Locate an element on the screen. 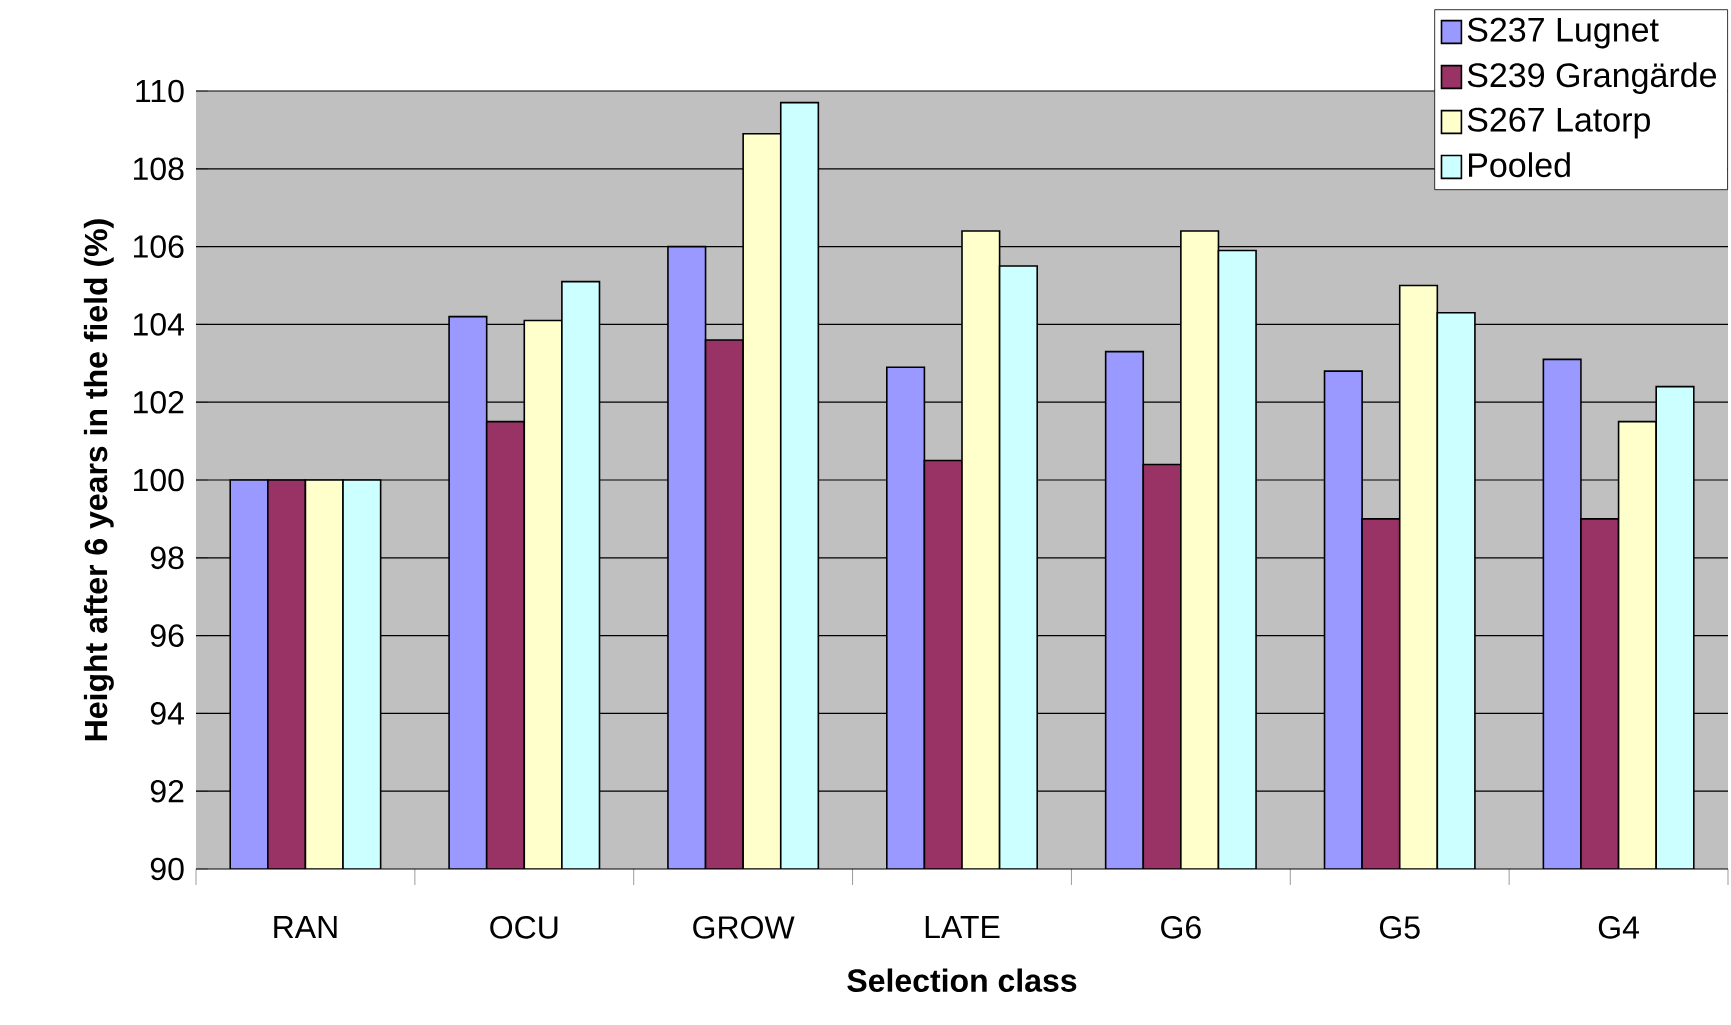 The height and width of the screenshot is (1025, 1731). y-tick-label: 98 is located at coordinates (167, 558).